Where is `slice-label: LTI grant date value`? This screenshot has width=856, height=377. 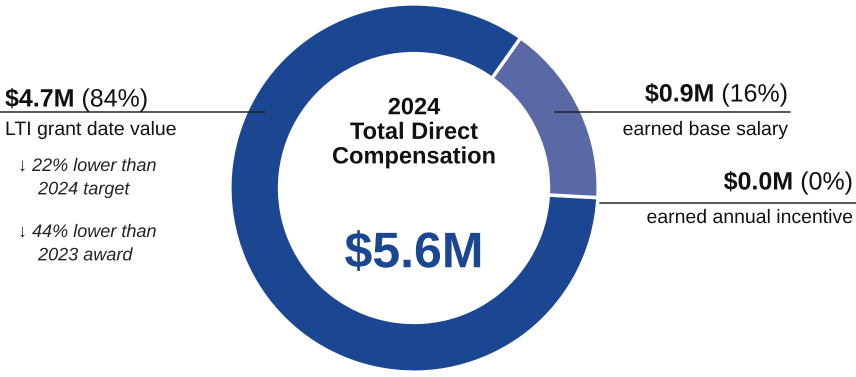 slice-label: LTI grant date value is located at coordinates (91, 130).